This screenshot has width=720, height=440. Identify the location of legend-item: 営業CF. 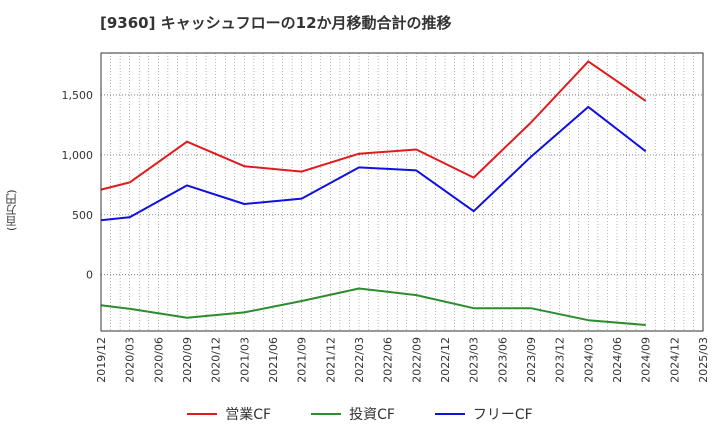
(229, 414).